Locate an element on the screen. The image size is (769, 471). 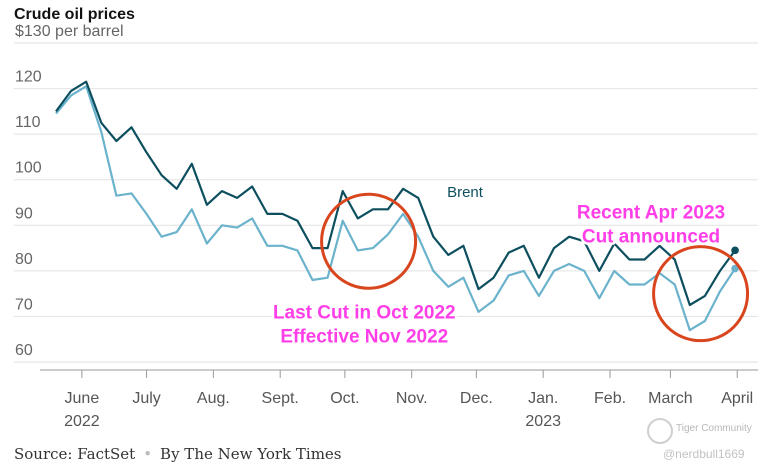
x-tick-label-Dec.: Dec. is located at coordinates (476, 398).